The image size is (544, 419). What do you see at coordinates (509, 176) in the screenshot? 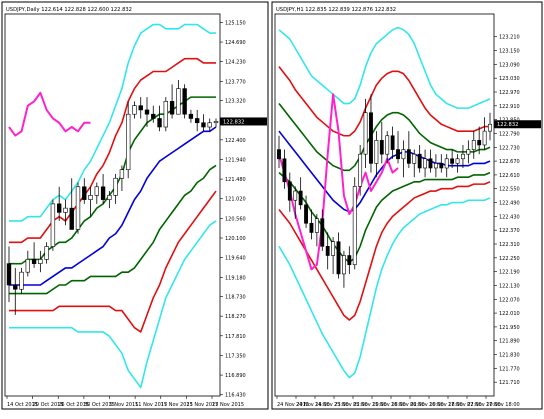
I see `h1-y-tick-label: 122.610` at bounding box center [509, 176].